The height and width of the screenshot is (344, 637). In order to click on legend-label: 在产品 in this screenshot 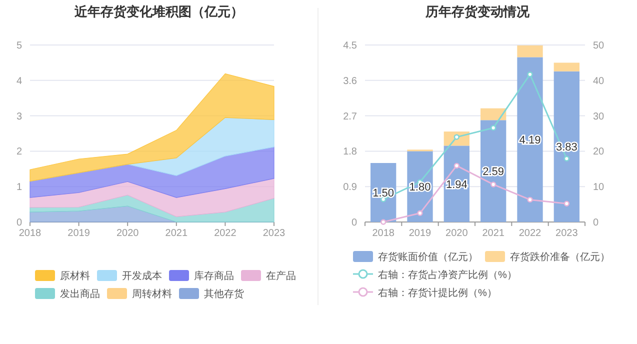, I will do `click(281, 276)`.